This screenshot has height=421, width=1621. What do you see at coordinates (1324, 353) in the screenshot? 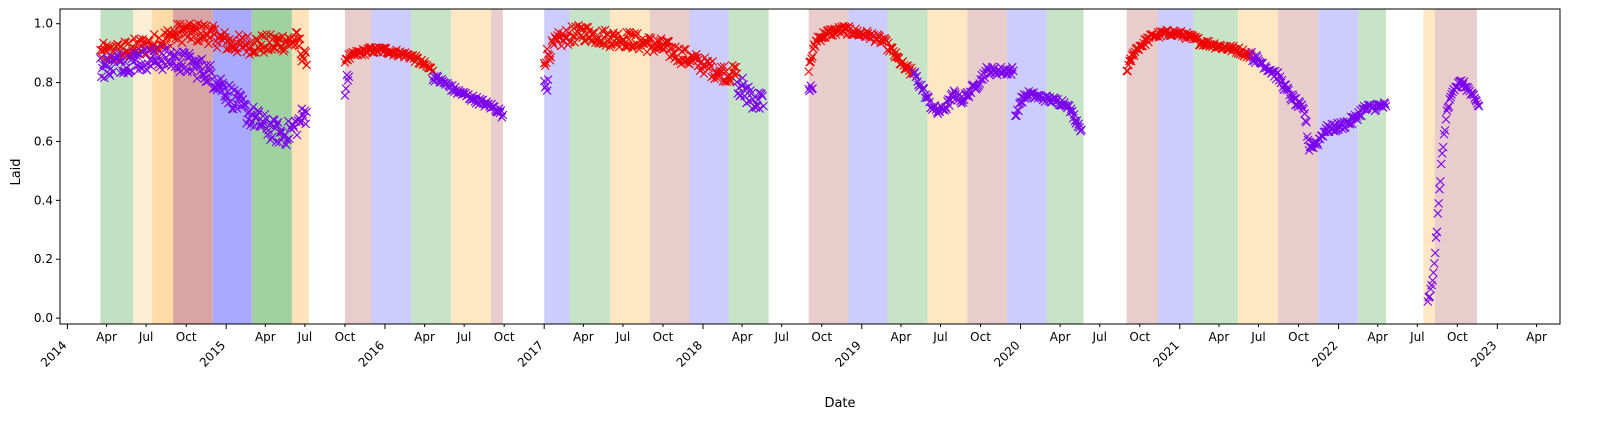
I see `x-year-label: 2022` at bounding box center [1324, 353].